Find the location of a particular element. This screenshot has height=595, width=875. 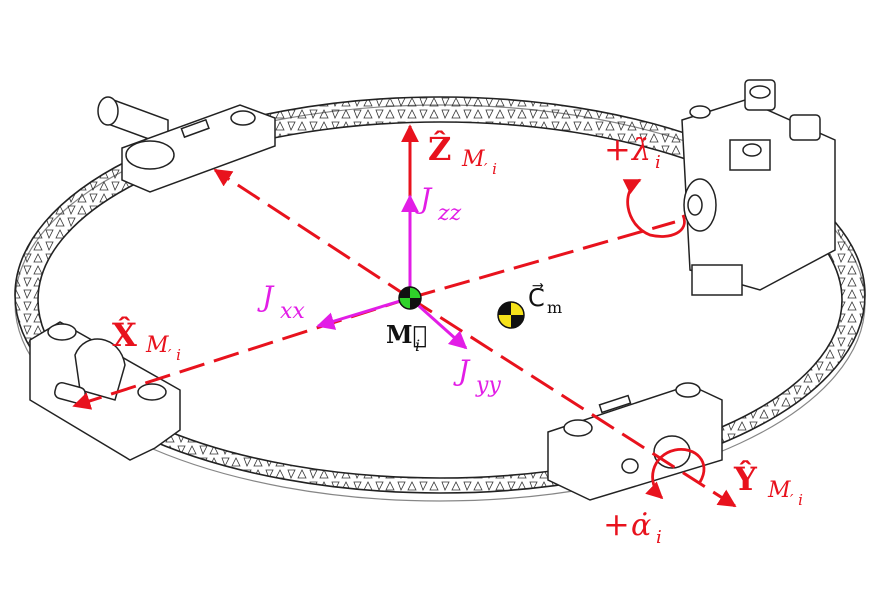

z-axis-label: Ẑ M ′ i is located at coordinates (462, 154).